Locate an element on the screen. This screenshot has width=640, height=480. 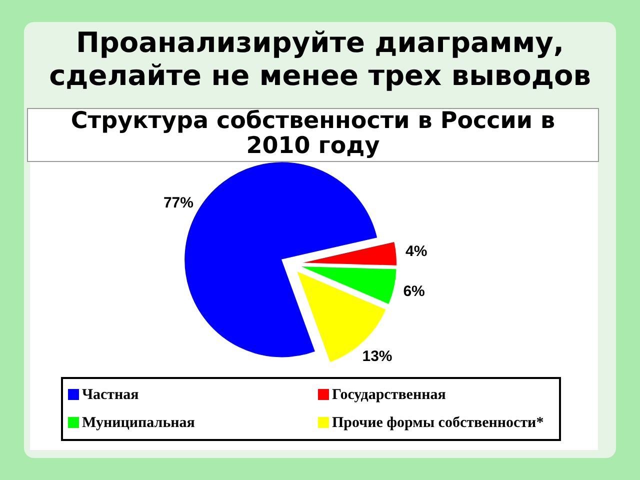
legend-label: Прочие формы собственности* is located at coordinates (438, 423).